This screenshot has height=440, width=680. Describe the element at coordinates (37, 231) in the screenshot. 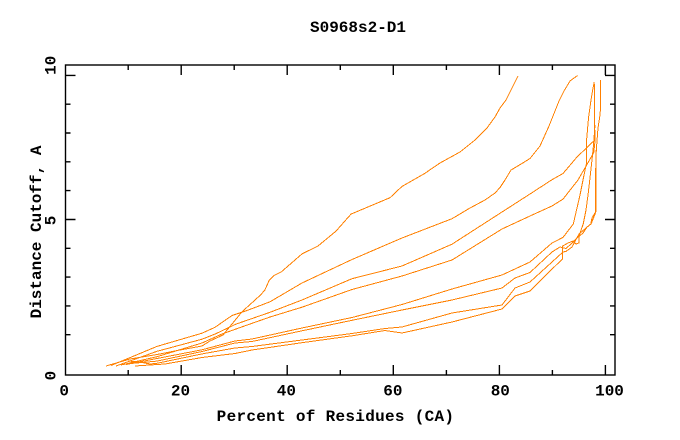

I see `svg-text: Distance Cutoff, A` at that location.